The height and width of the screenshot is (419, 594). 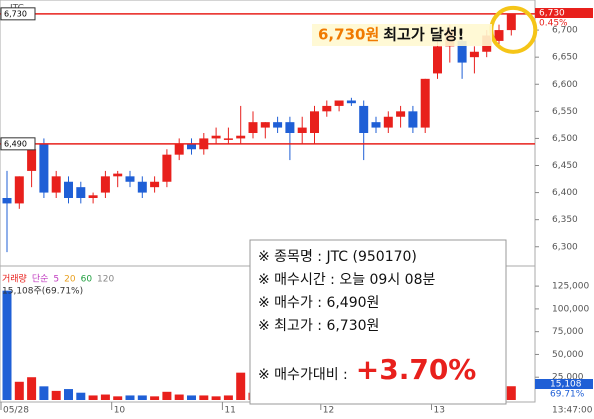 What do you see at coordinates (105, 280) in the screenshot?
I see `volume-legend: 120` at bounding box center [105, 280].